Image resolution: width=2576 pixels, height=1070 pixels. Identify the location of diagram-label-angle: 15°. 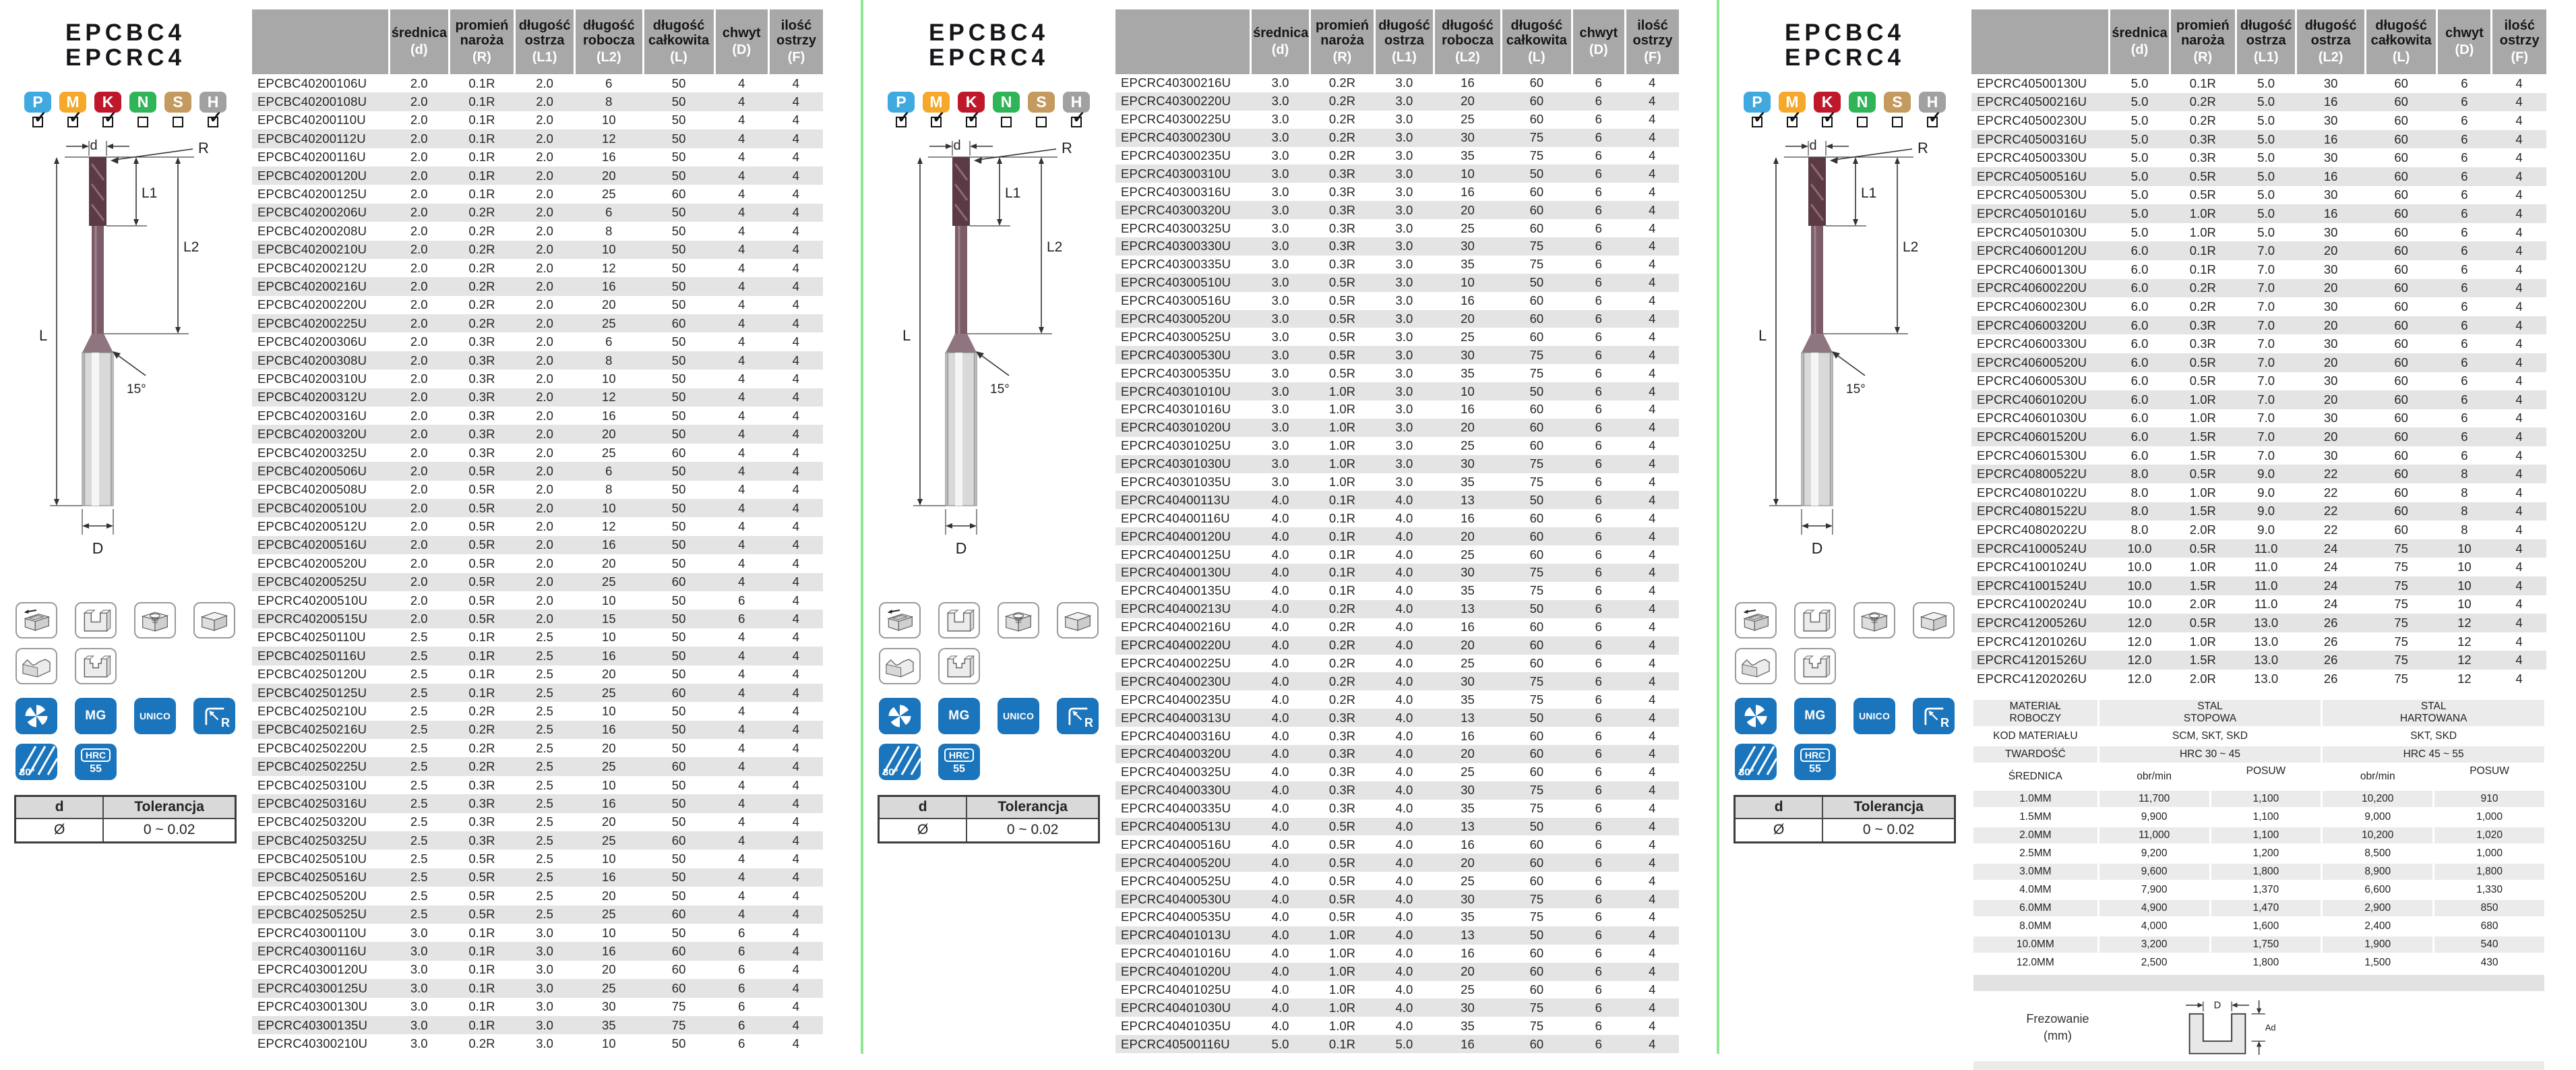
(136, 389).